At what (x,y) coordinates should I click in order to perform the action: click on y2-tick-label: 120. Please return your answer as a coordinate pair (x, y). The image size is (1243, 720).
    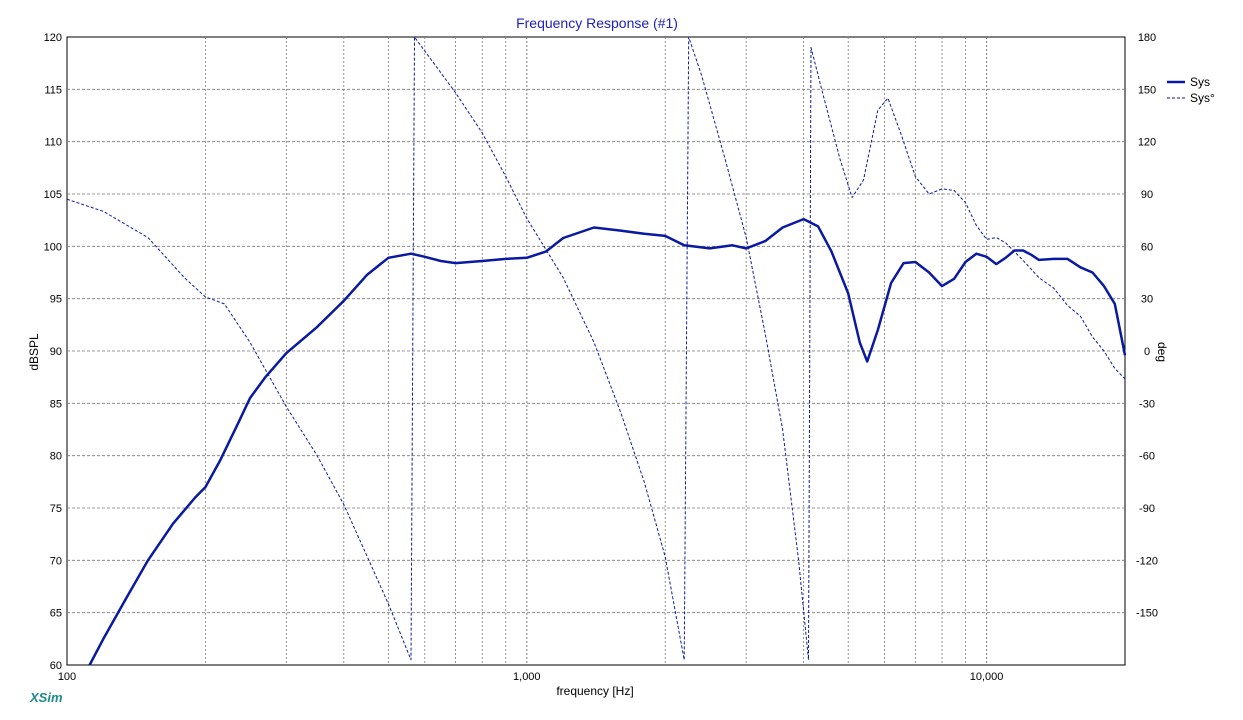
    Looking at the image, I should click on (1147, 143).